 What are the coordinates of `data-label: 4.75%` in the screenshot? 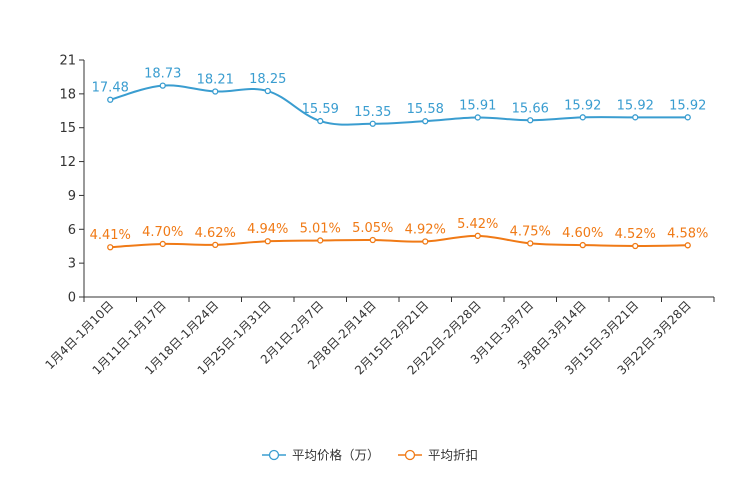 It's located at (530, 231).